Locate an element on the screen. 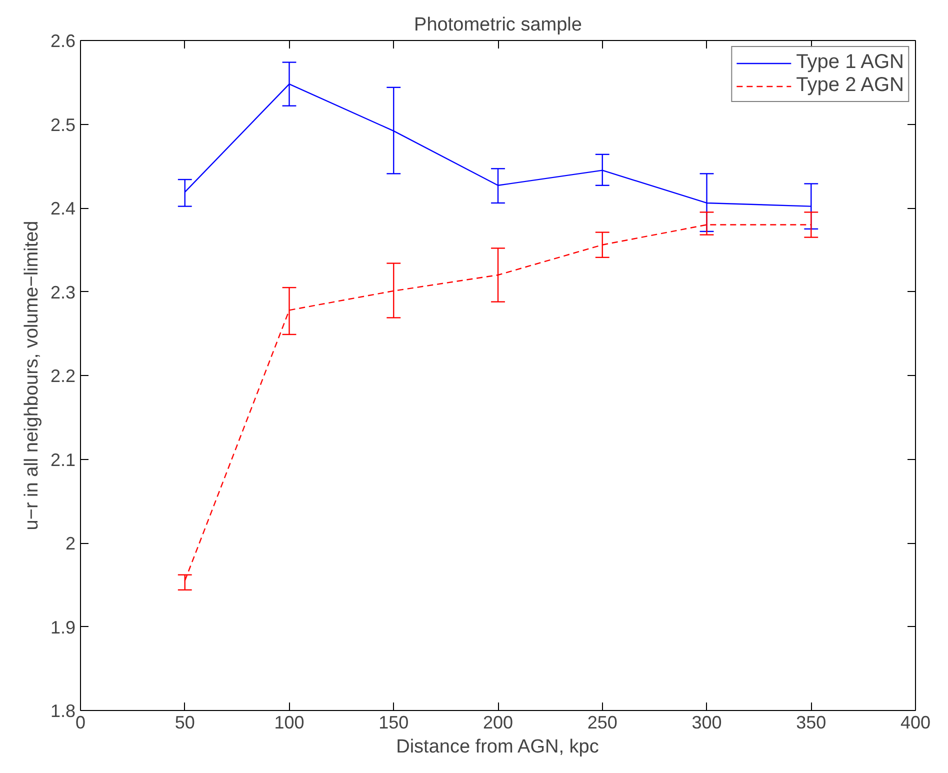 Image resolution: width=948 pixels, height=773 pixels. legend-label: Type 2 AGN is located at coordinates (850, 85).